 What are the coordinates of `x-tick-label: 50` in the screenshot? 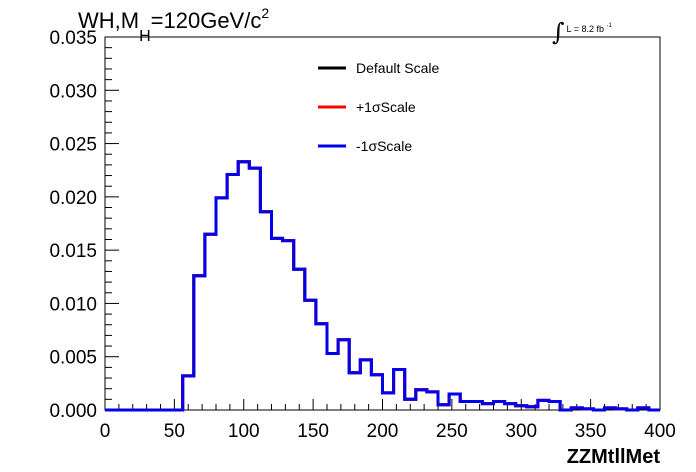 It's located at (174, 431).